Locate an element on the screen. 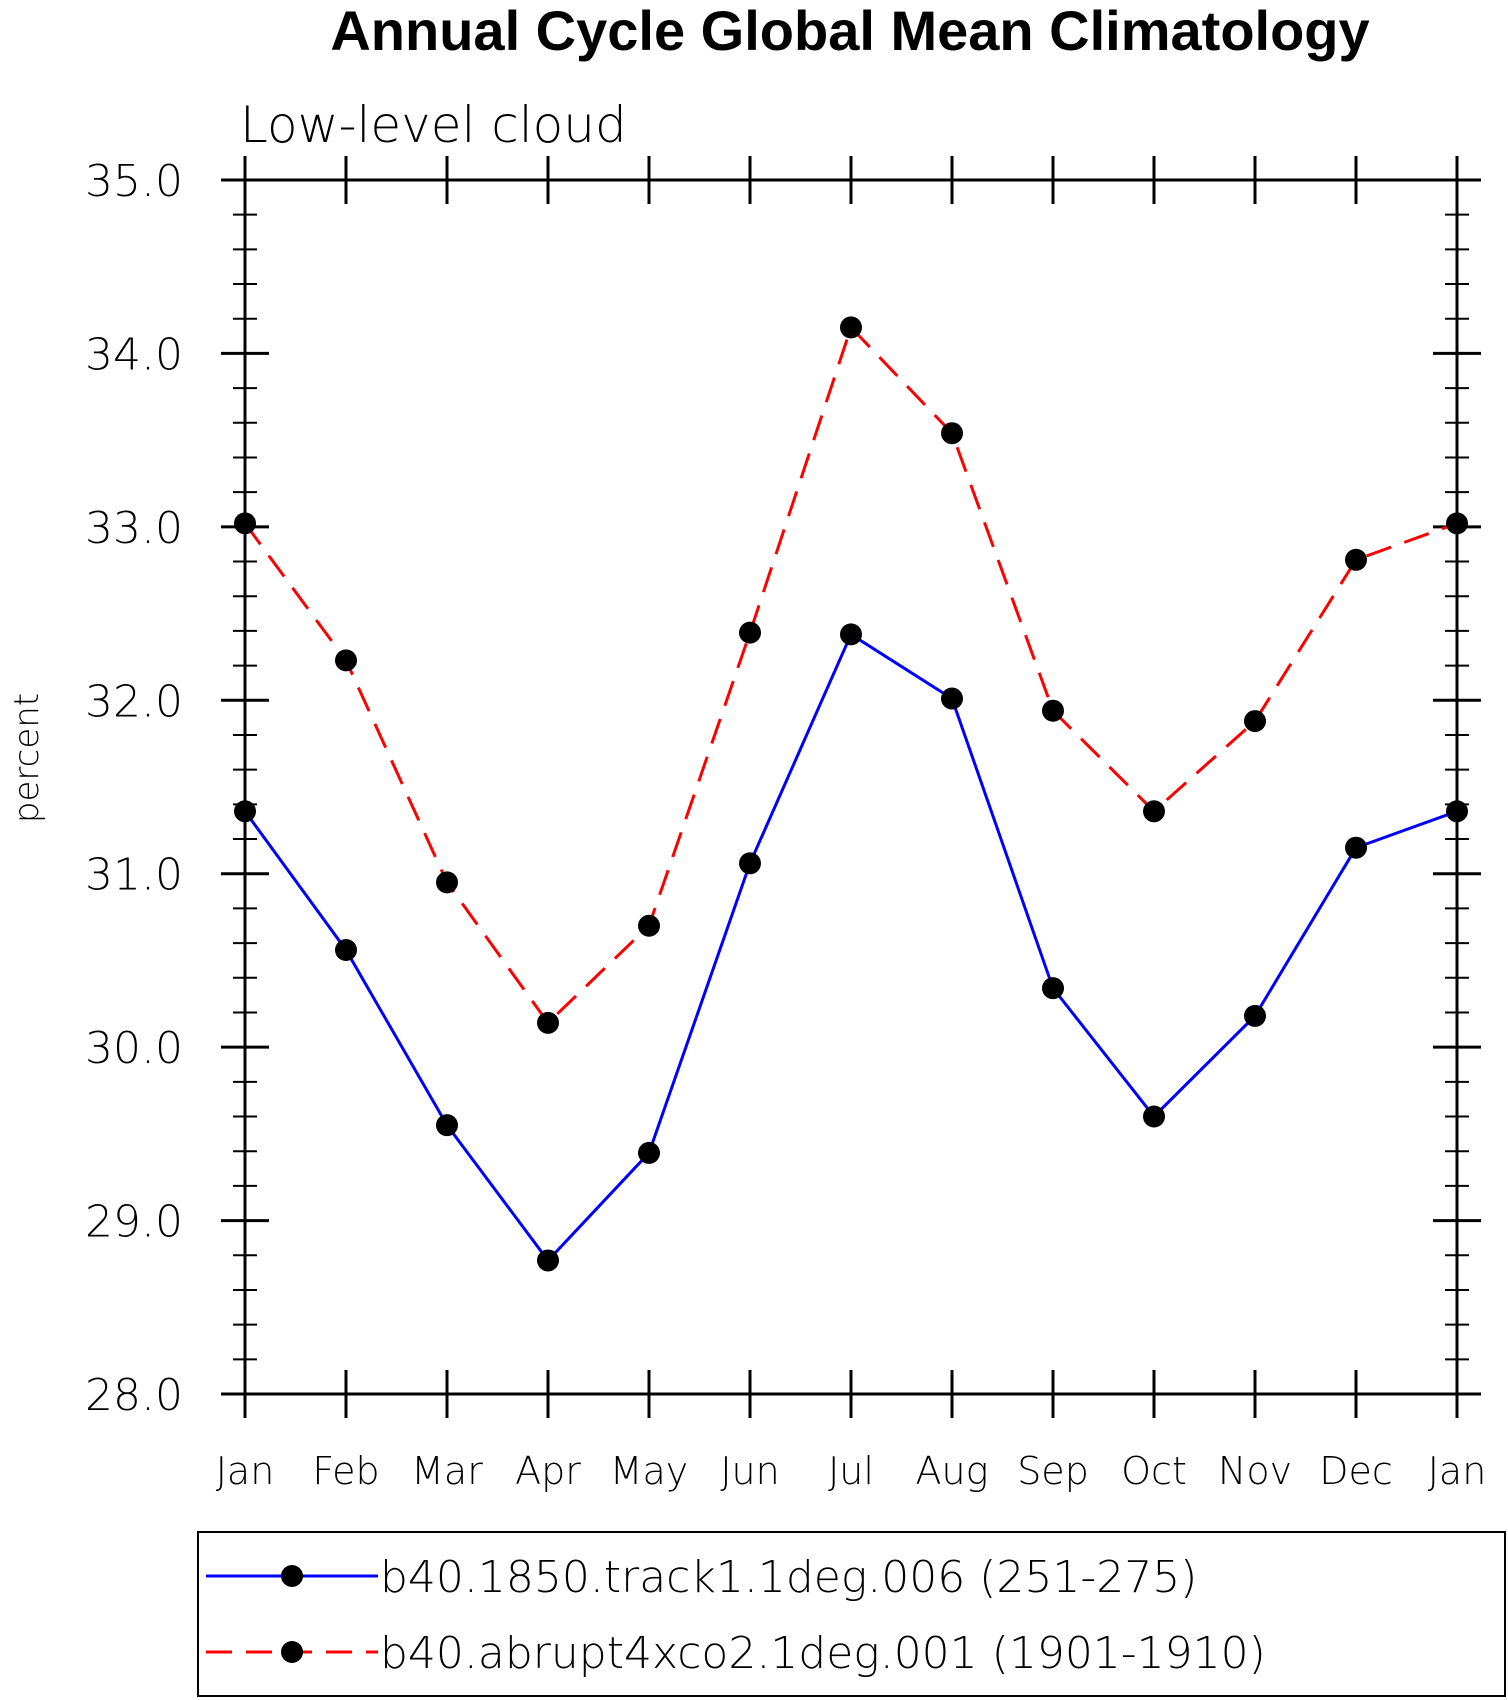 This screenshot has width=1508, height=1700. y-tick-label: 33.0 is located at coordinates (134, 528).